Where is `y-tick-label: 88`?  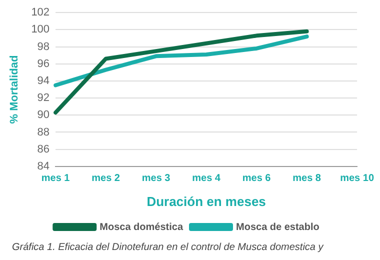
y-tick-label: 88 is located at coordinates (43, 132).